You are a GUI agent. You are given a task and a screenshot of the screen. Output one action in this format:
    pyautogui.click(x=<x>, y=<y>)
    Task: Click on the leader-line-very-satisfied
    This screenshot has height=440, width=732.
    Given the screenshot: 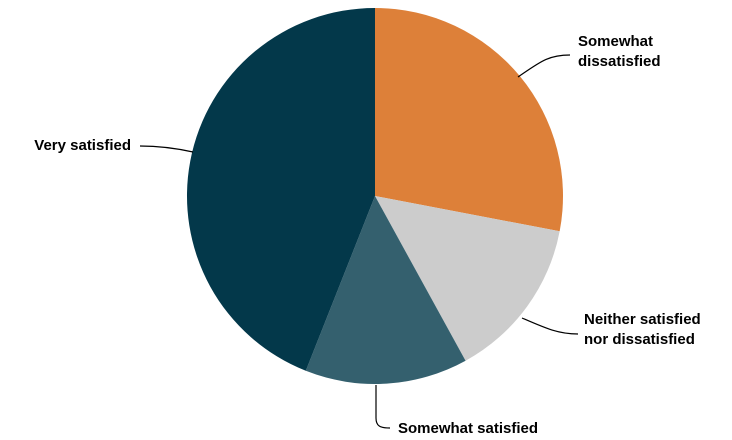 What is the action you would take?
    pyautogui.click(x=166, y=149)
    